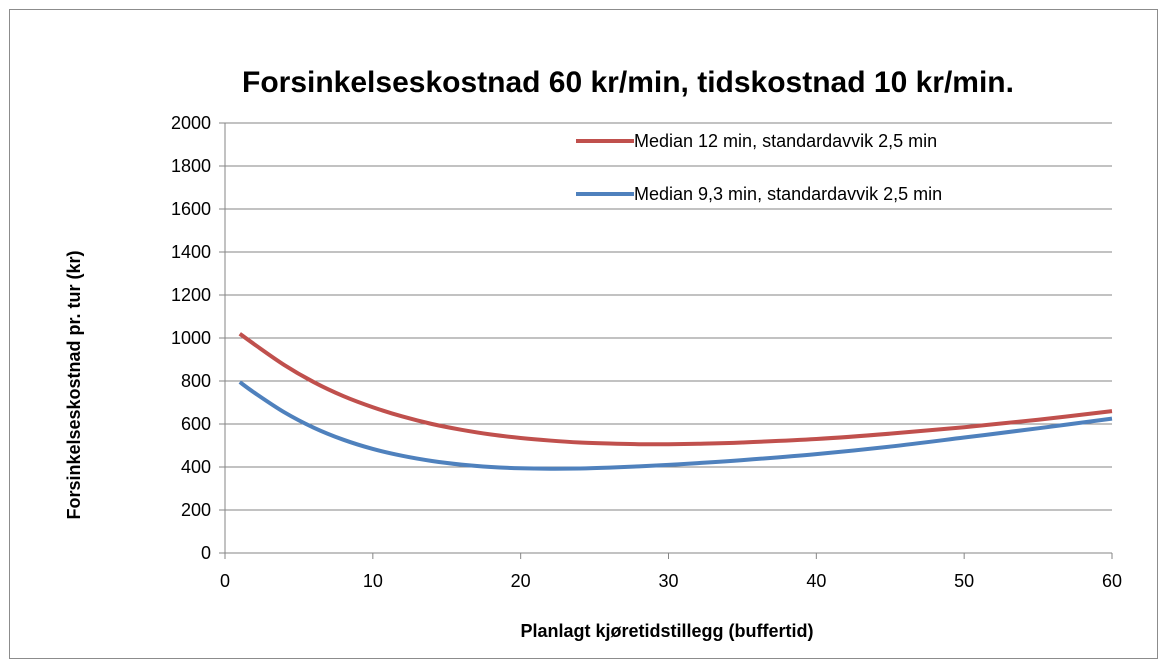 The image size is (1167, 660). Describe the element at coordinates (196, 381) in the screenshot. I see `y-tick-label: 800` at that location.